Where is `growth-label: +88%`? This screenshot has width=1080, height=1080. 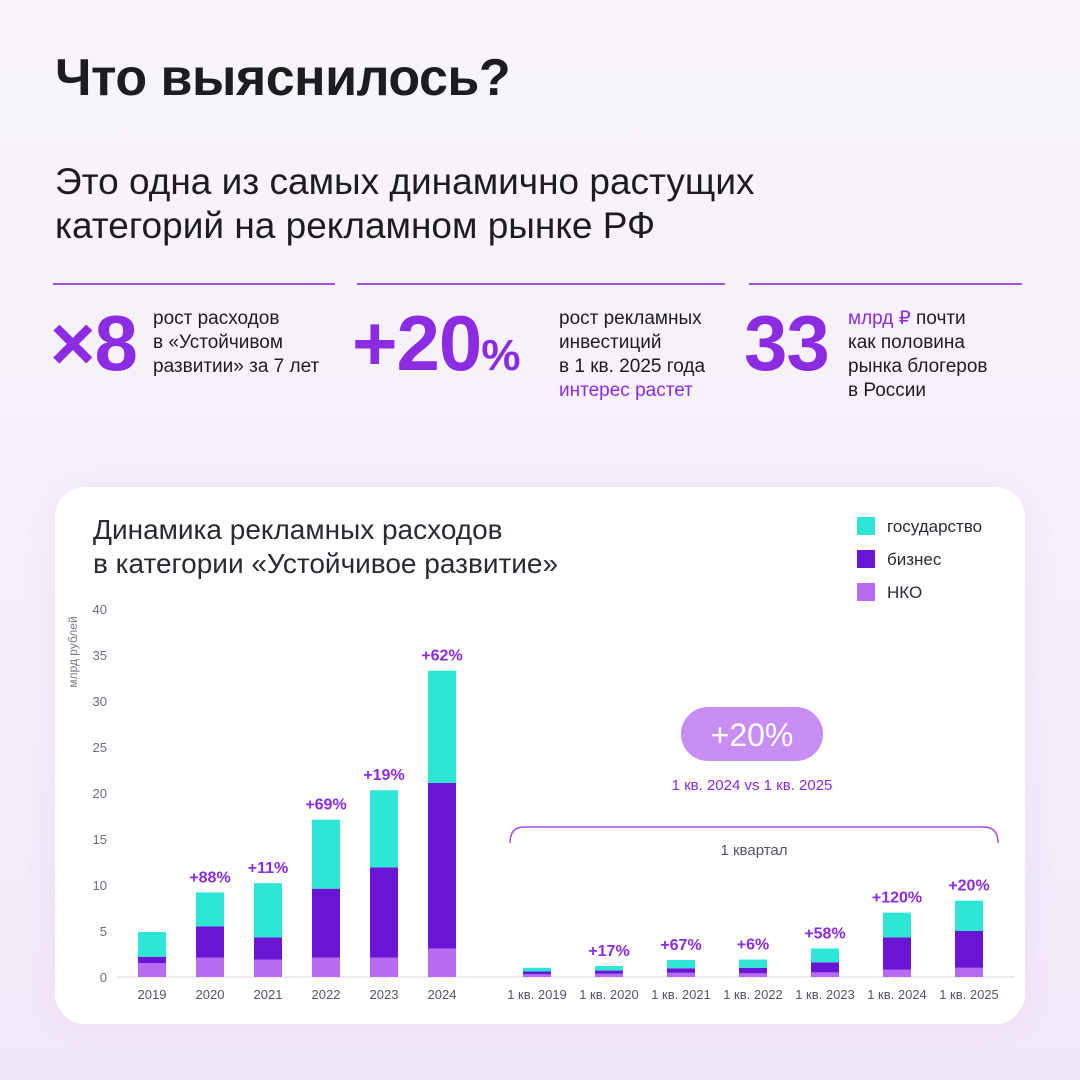
growth-label: +88% is located at coordinates (209, 877).